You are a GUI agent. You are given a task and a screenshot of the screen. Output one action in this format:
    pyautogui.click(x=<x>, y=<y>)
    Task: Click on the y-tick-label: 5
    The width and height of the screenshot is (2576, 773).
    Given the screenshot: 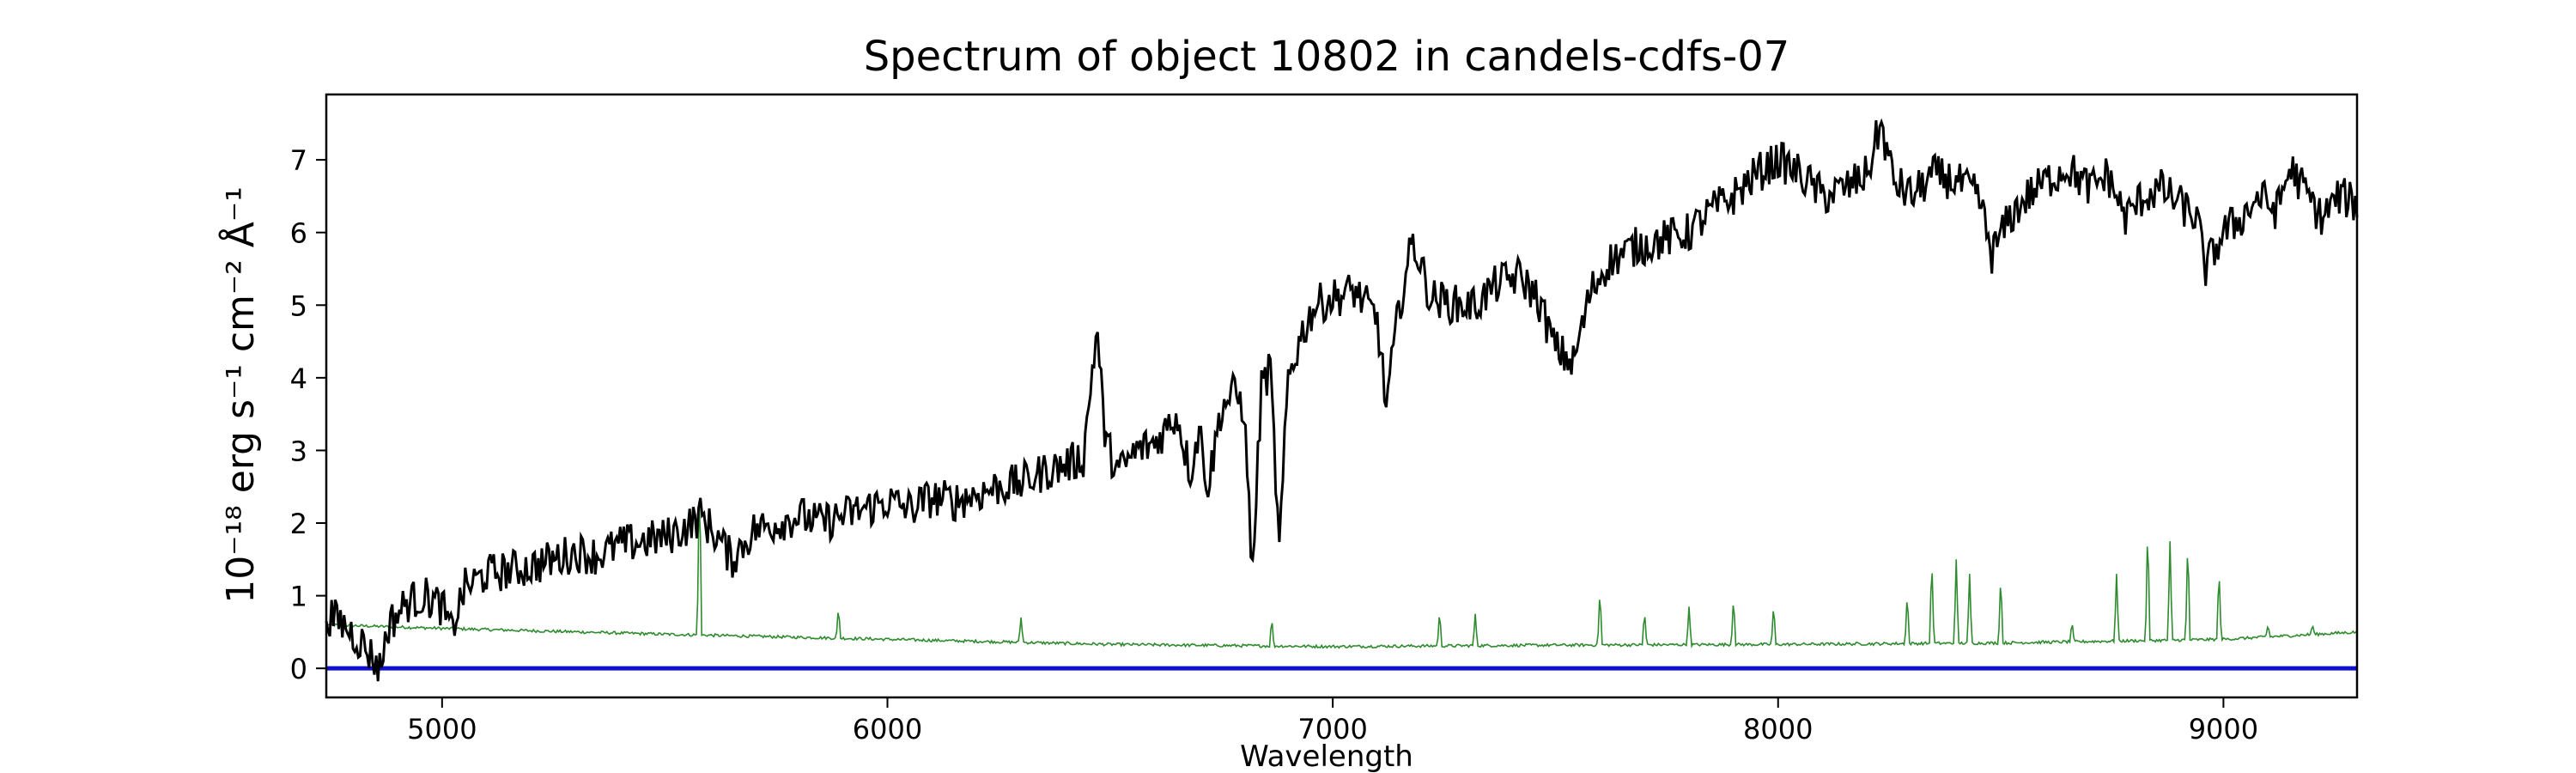 What is the action you would take?
    pyautogui.click(x=298, y=305)
    